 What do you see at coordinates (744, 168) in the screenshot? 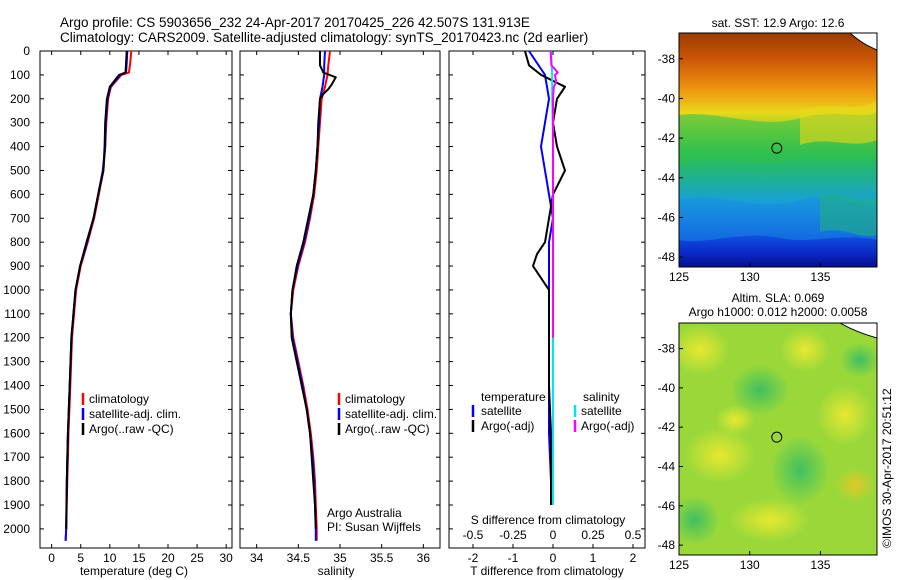
I see `sst-map-ticks: 125 130 135 -38 -40 -42 -44 -46 -48` at bounding box center [744, 168].